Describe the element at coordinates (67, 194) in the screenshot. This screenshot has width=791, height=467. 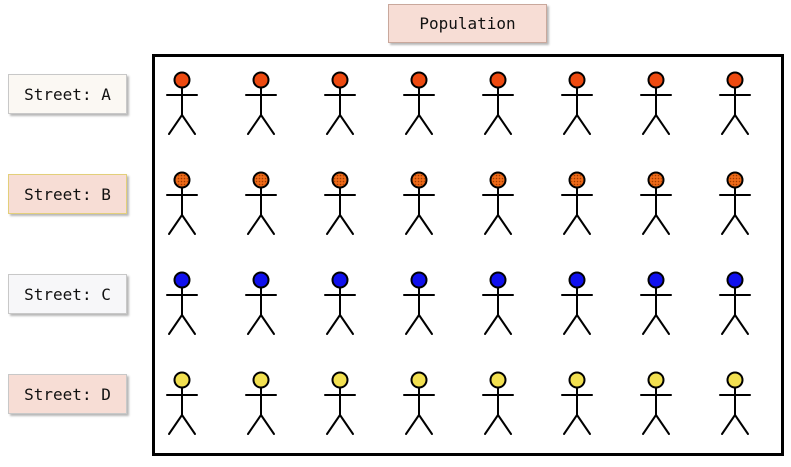
I see `street-label-b: Street: B` at that location.